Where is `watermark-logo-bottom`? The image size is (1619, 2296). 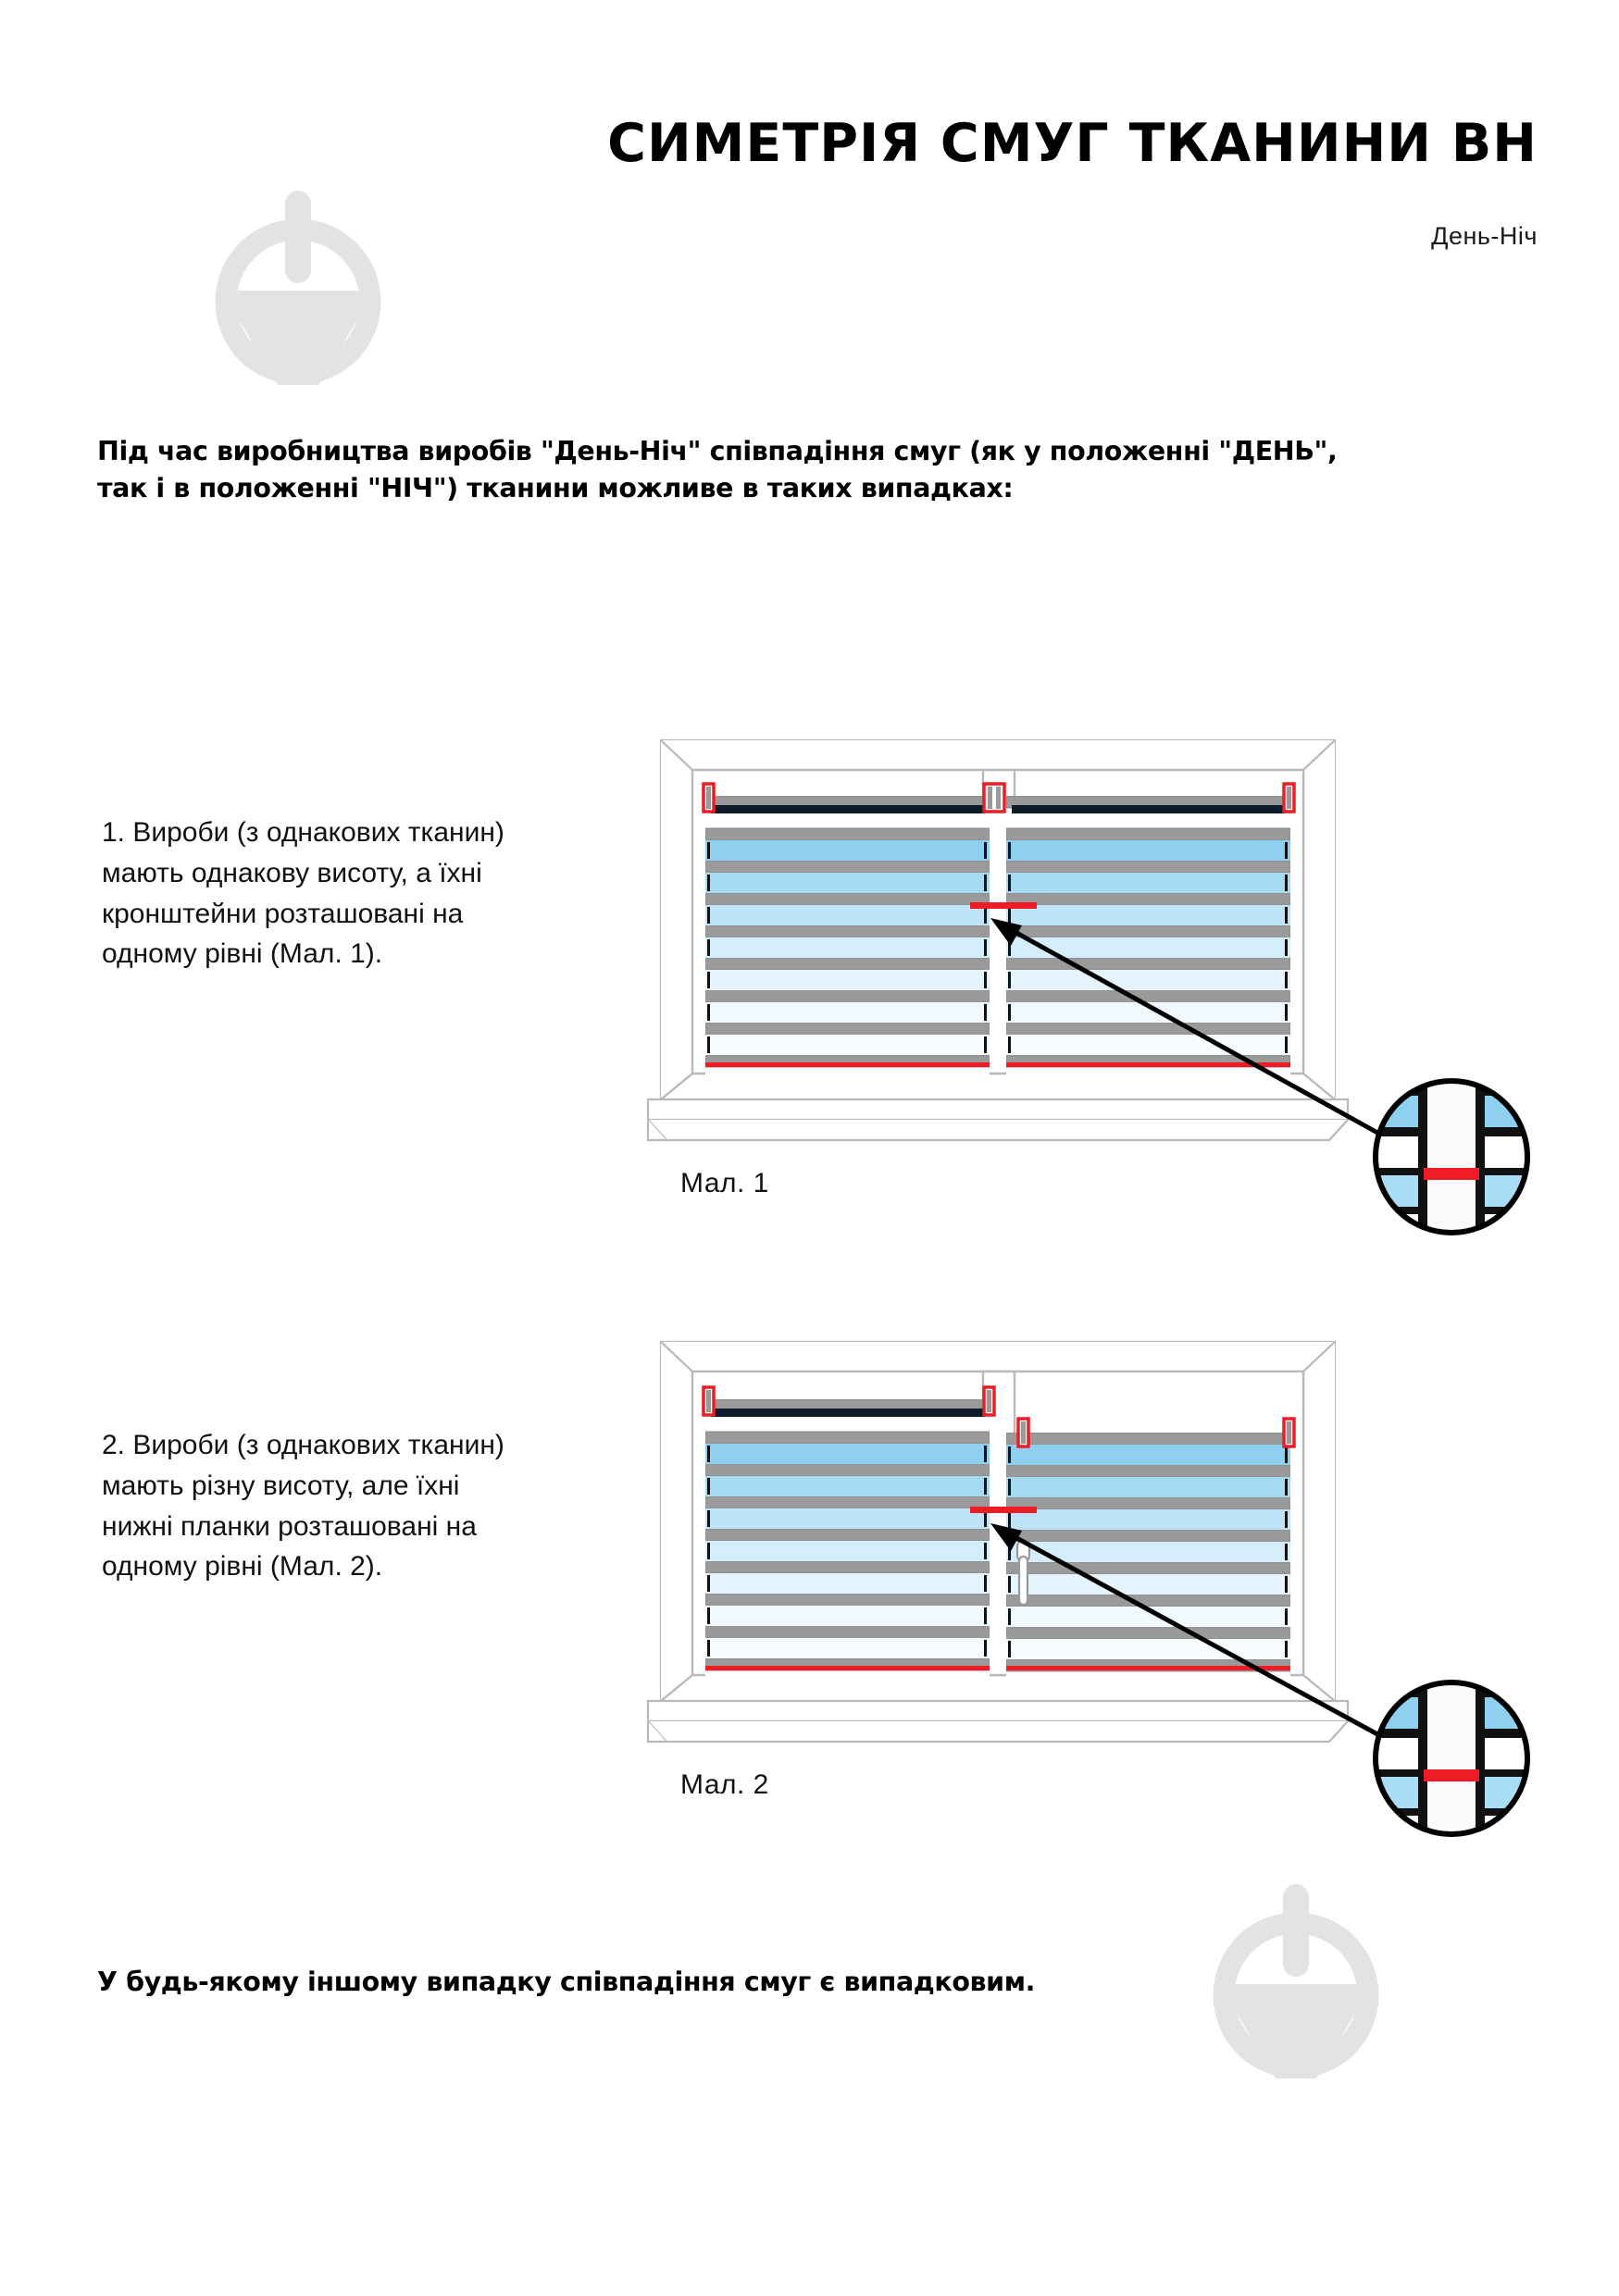
watermark-logo-bottom is located at coordinates (1296, 1977).